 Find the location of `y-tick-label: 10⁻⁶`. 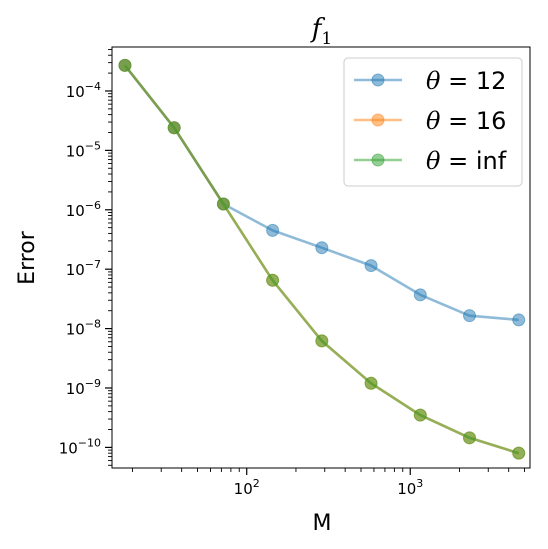

y-tick-label: 10⁻⁶ is located at coordinates (83, 209).